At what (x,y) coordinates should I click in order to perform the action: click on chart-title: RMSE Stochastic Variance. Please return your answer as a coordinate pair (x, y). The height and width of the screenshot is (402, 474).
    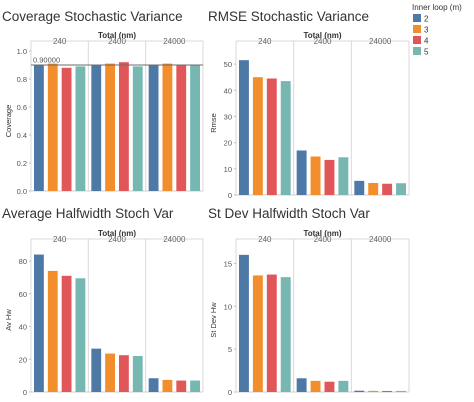
    Looking at the image, I should click on (288, 16).